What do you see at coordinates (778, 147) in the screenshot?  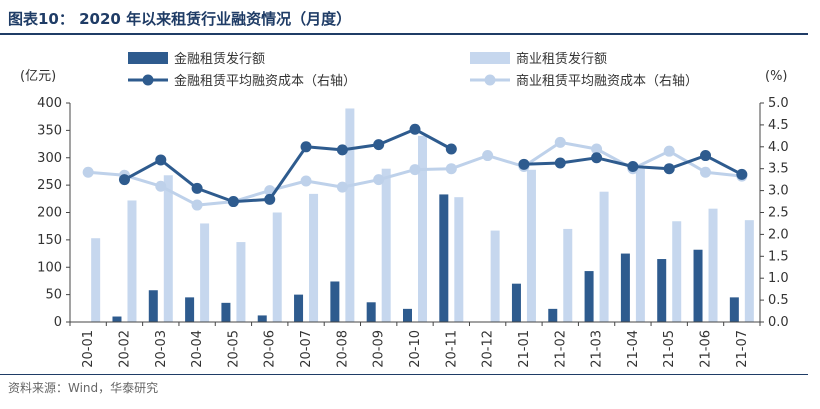 I see `y-tick-label-right: 4.0` at bounding box center [778, 147].